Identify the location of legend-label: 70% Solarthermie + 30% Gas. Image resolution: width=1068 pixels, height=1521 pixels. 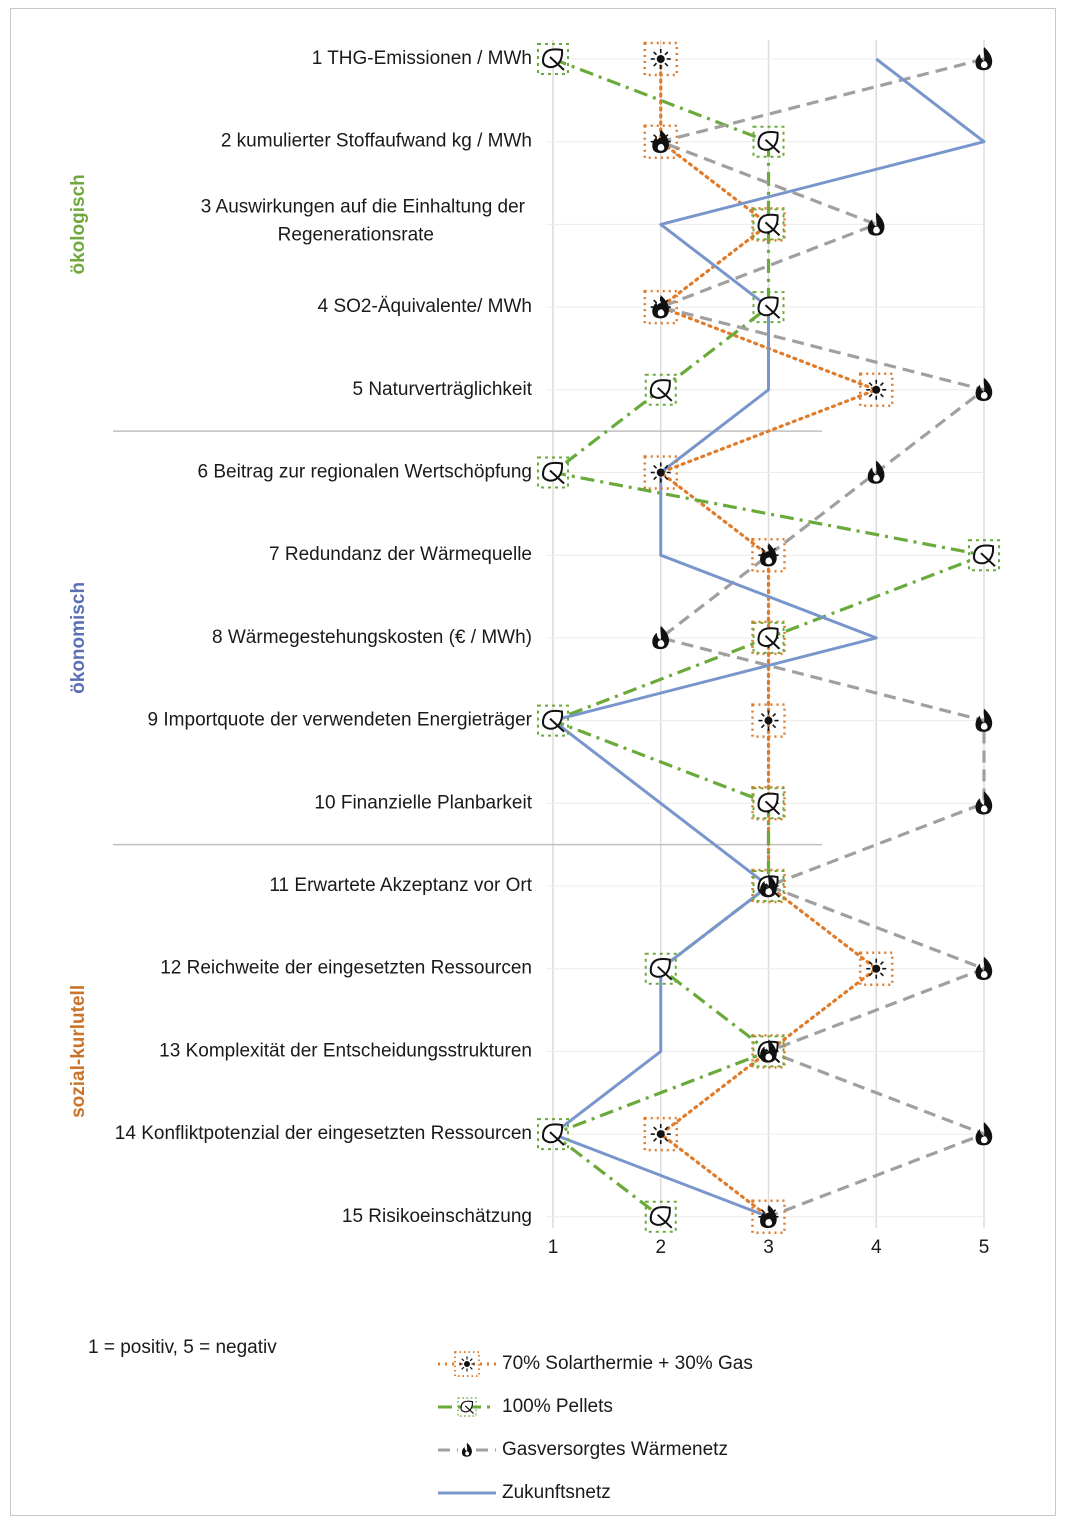
(627, 1363).